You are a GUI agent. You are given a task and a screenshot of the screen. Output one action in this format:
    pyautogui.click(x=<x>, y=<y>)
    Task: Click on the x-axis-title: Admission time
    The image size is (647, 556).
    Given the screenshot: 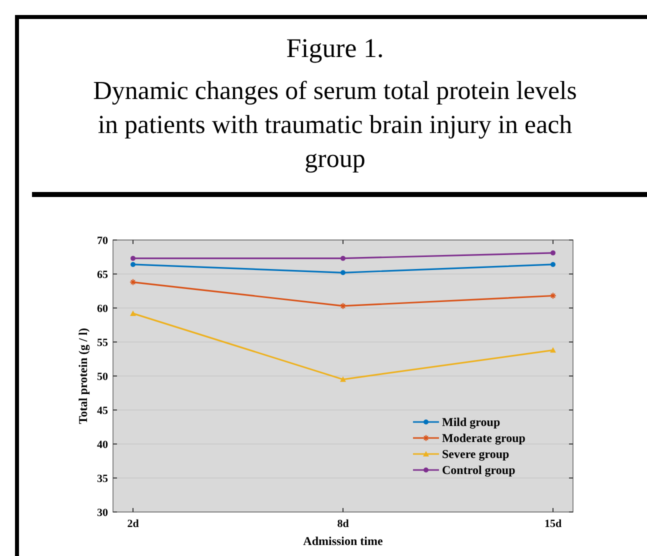 What is the action you would take?
    pyautogui.click(x=343, y=541)
    